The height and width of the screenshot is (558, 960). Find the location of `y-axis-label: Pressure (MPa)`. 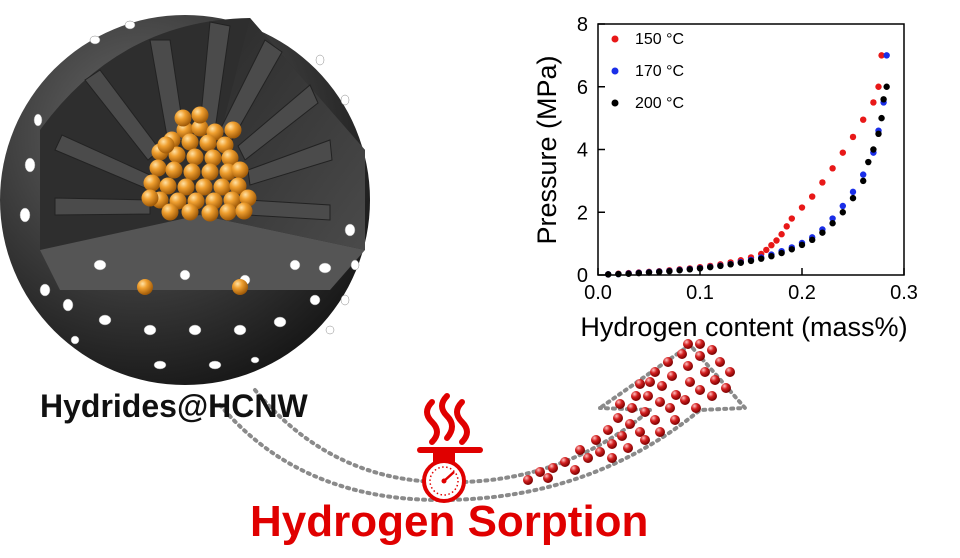

y-axis-label: Pressure (MPa) is located at coordinates (547, 149).